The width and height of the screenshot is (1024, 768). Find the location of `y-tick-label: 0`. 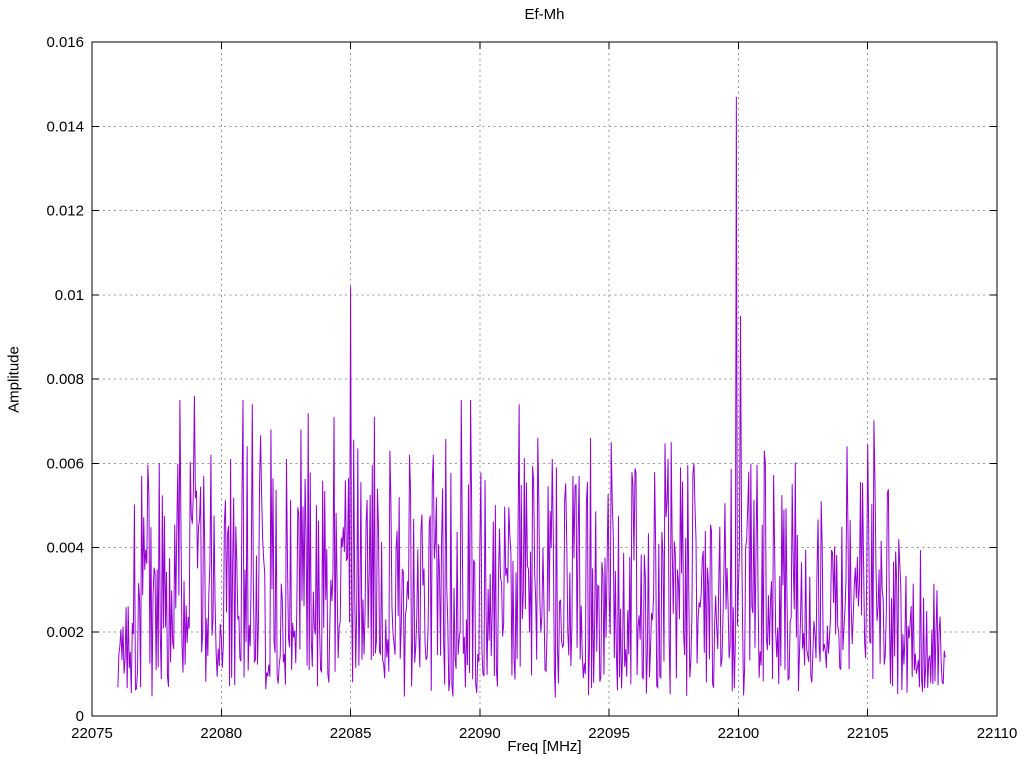

y-tick-label: 0 is located at coordinates (80, 716).